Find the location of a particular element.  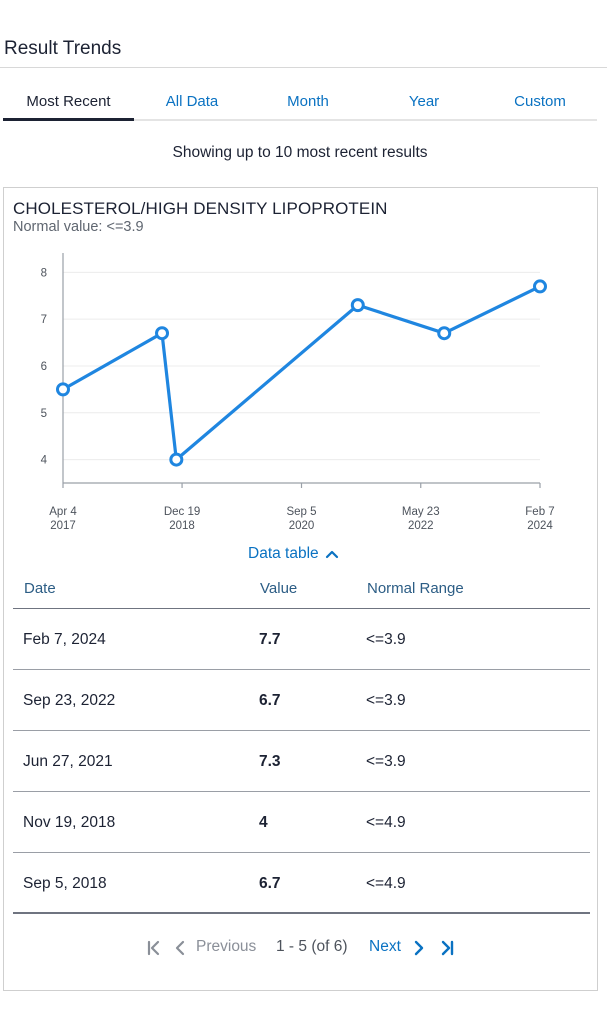

x-tick-label: Sep 5 is located at coordinates (301, 512).